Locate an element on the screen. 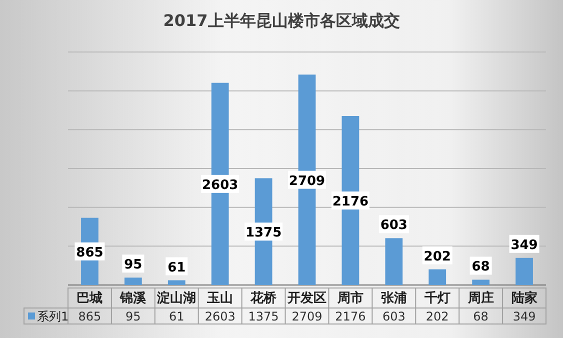 Image resolution: width=563 pixels, height=338 pixels. annotation: 2709 is located at coordinates (307, 181).